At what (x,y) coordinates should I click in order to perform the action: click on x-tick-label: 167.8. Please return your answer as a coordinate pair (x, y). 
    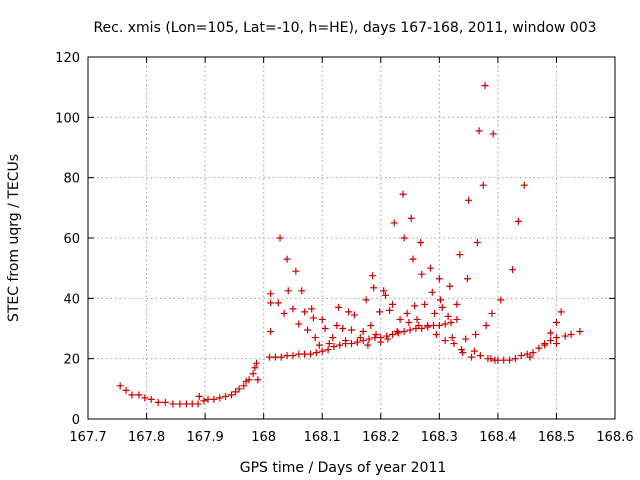
    Looking at the image, I should click on (146, 437).